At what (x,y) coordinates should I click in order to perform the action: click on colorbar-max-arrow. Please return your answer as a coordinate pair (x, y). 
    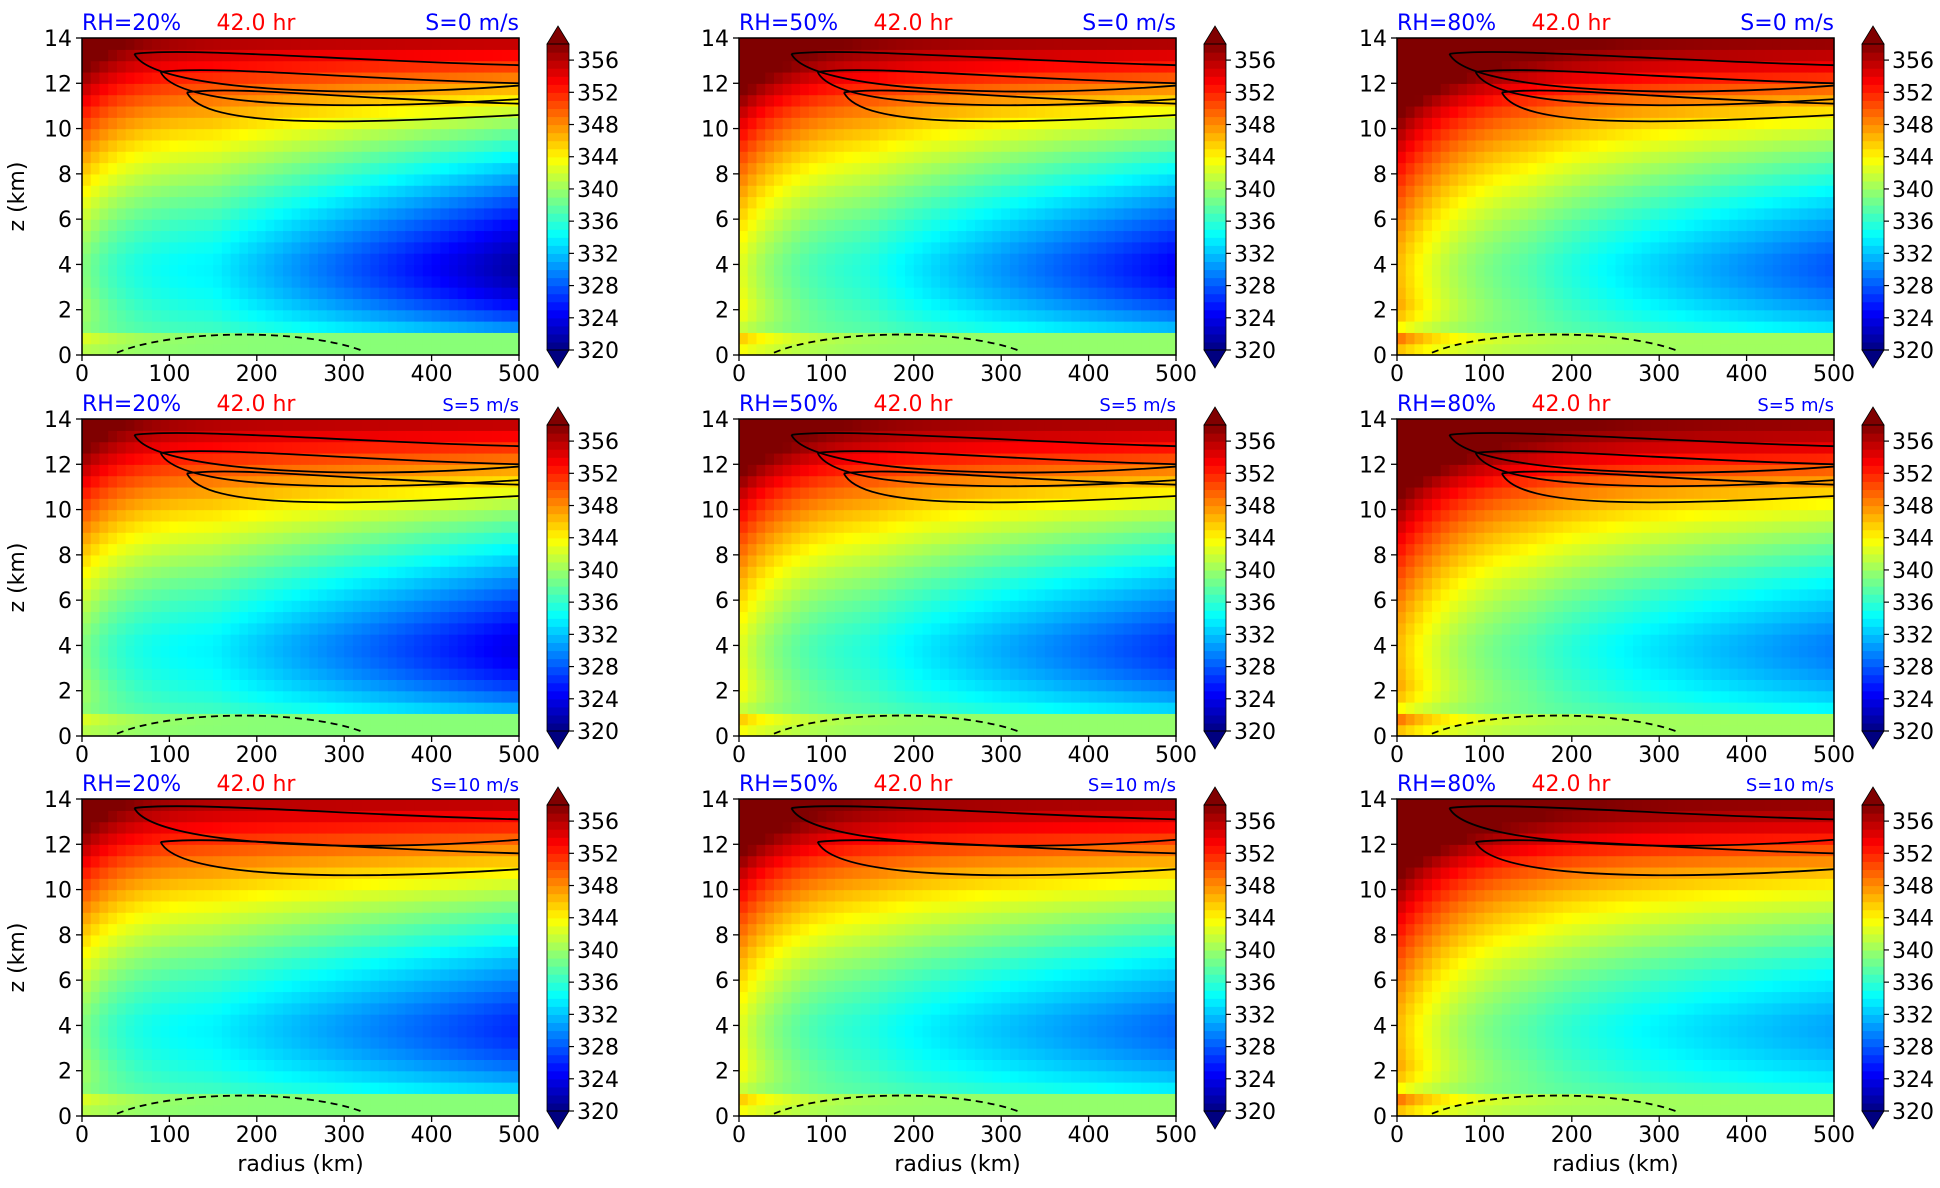
    Looking at the image, I should click on (1215, 35).